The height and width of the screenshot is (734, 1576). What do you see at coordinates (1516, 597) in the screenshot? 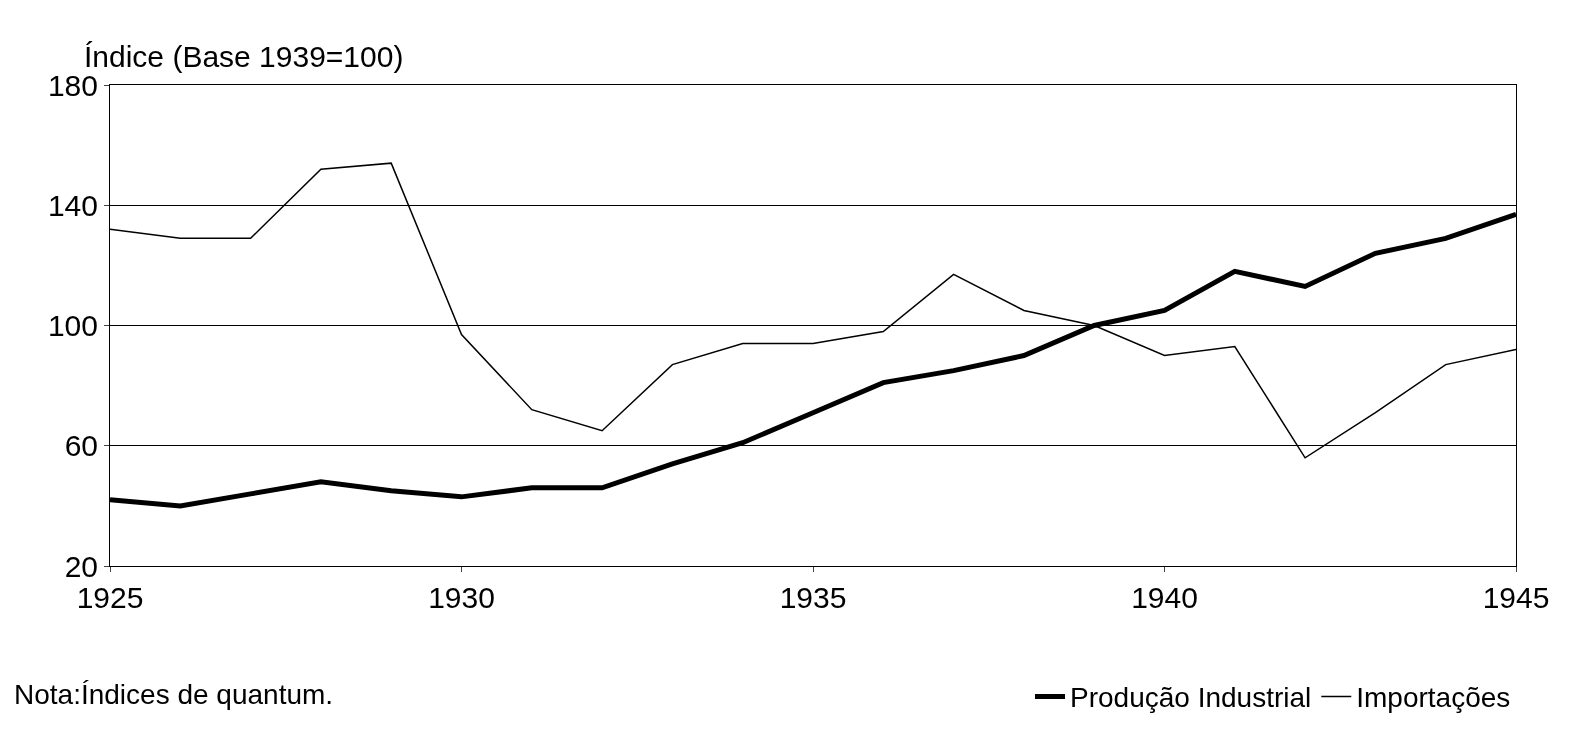
I see `x-tick-label: 1945` at bounding box center [1516, 597].